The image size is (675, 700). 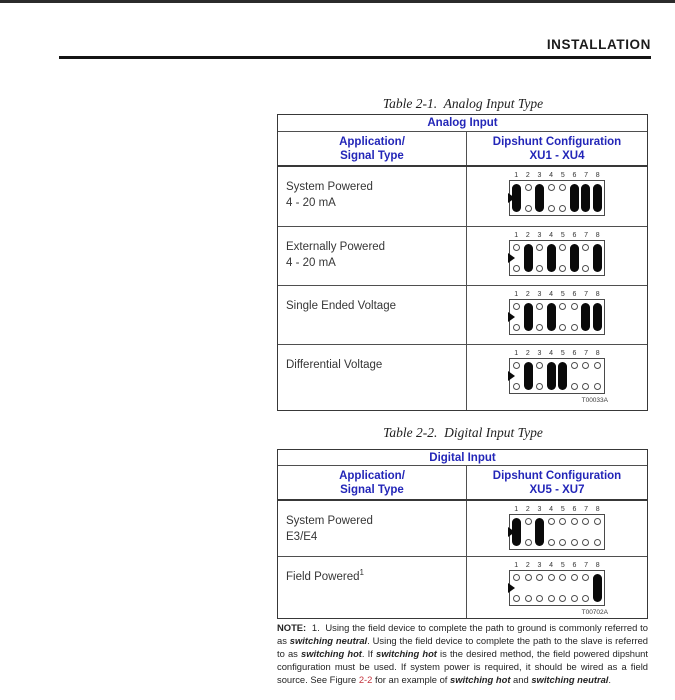 I want to click on pin1-notch-marker, so click(x=511, y=532).